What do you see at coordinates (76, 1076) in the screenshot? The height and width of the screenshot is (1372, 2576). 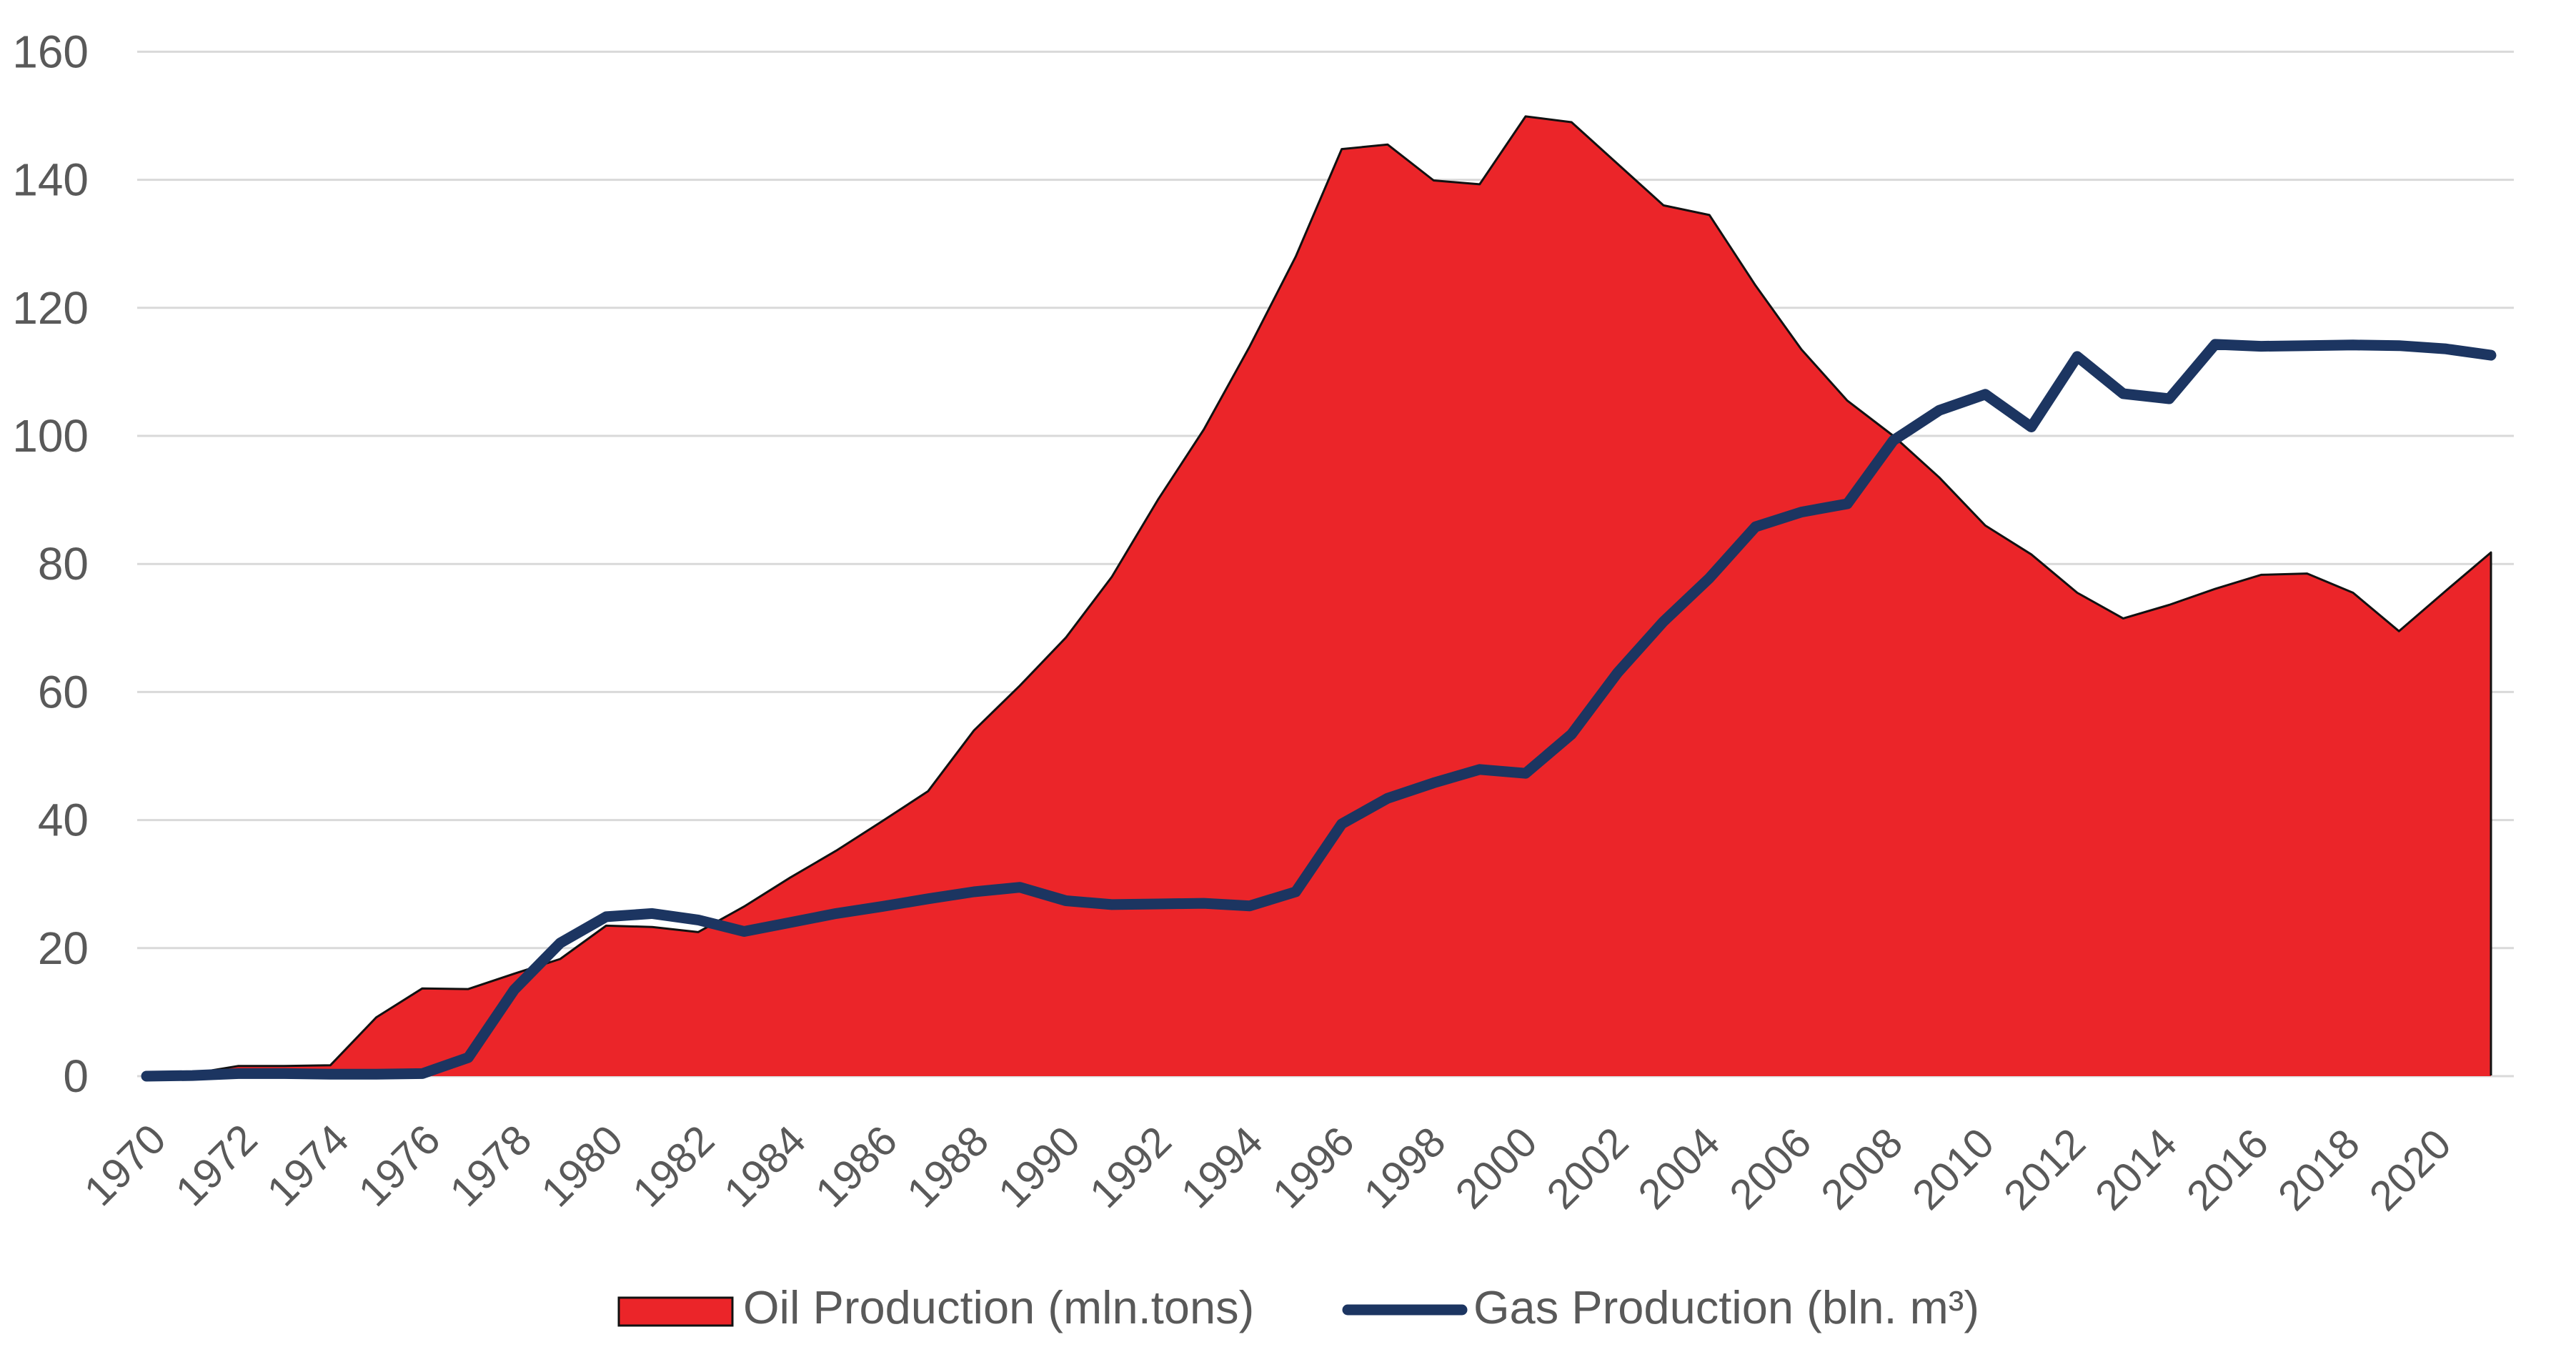 I see `svg-text: 0` at bounding box center [76, 1076].